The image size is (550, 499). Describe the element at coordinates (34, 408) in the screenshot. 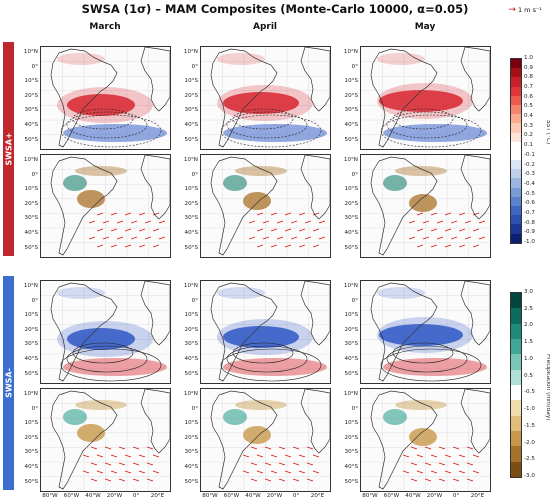

I see `latitude-tick-label: 0°` at that location.